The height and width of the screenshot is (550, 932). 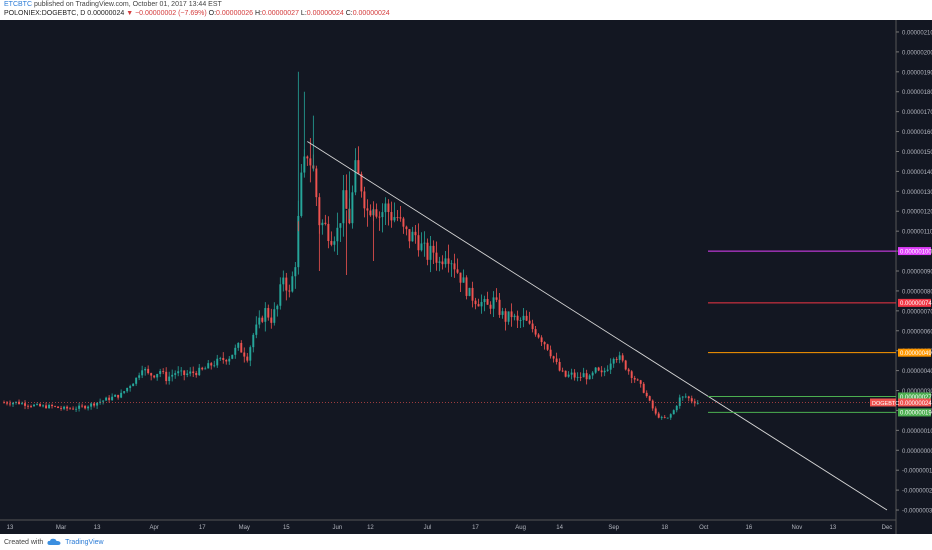 What do you see at coordinates (153, 528) in the screenshot?
I see `x-tick-label: Apr` at bounding box center [153, 528].